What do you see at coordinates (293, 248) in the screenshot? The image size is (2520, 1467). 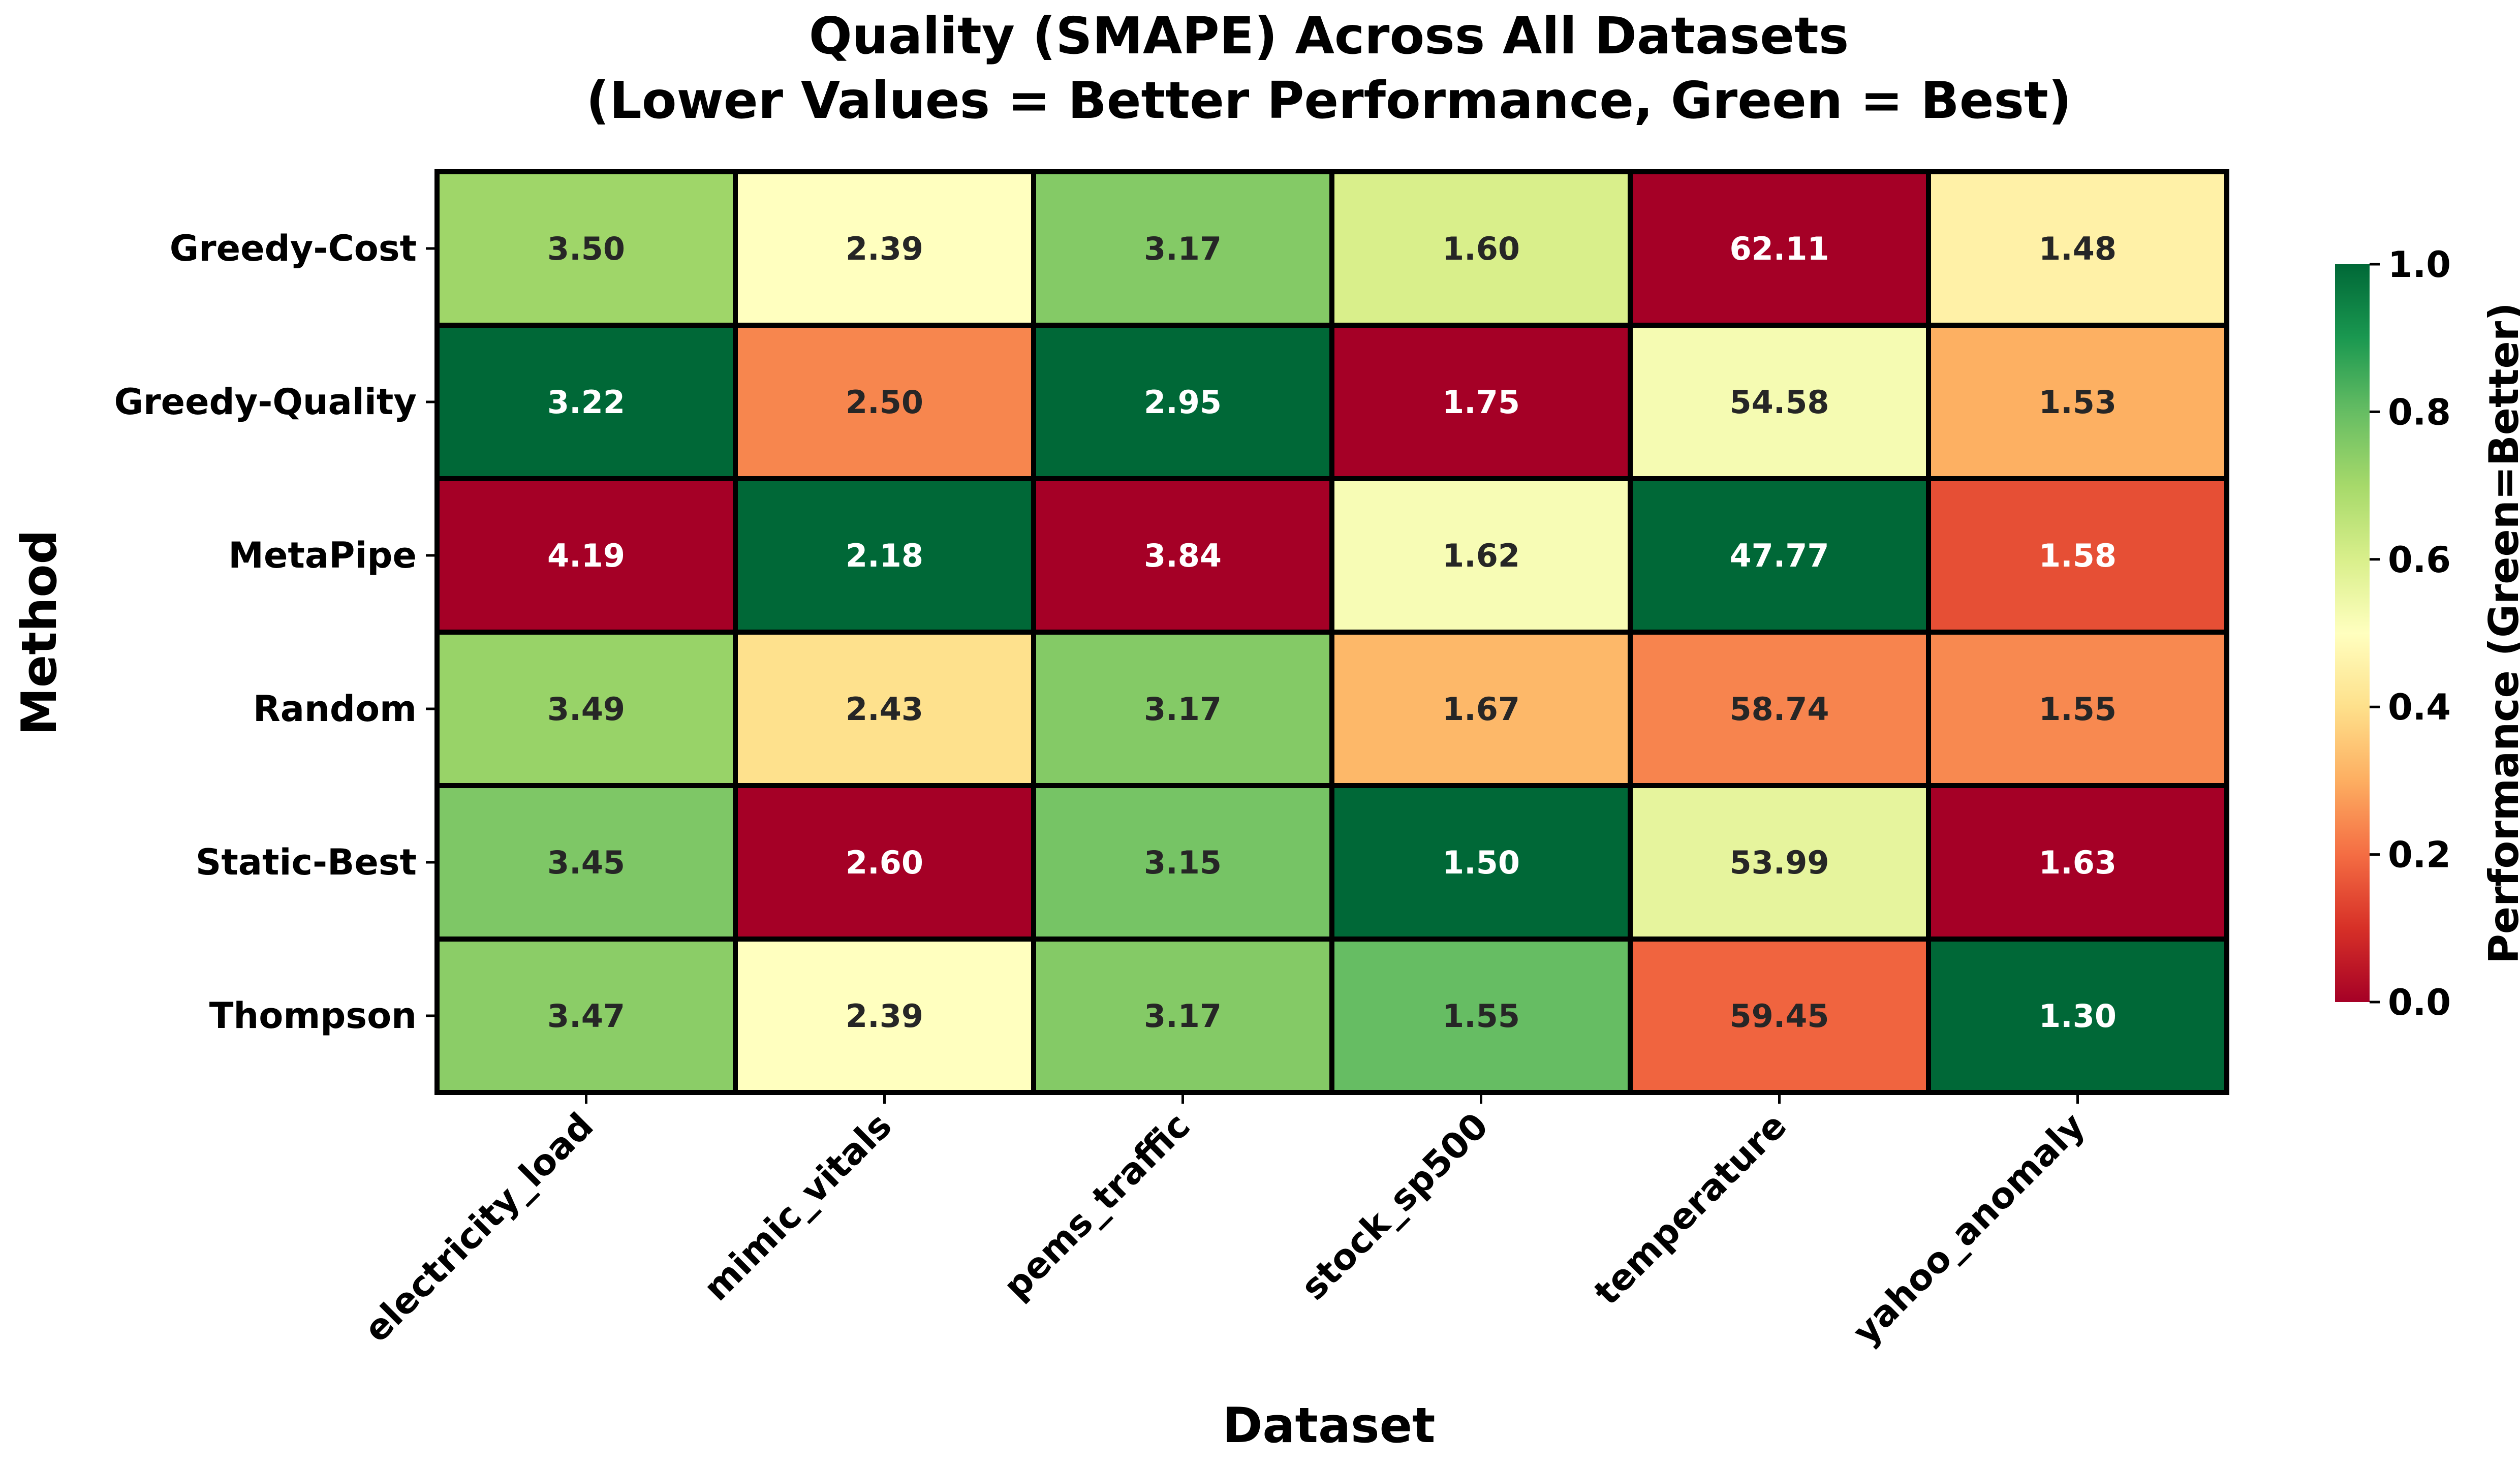 I see `row-label: Greedy-Cost` at bounding box center [293, 248].